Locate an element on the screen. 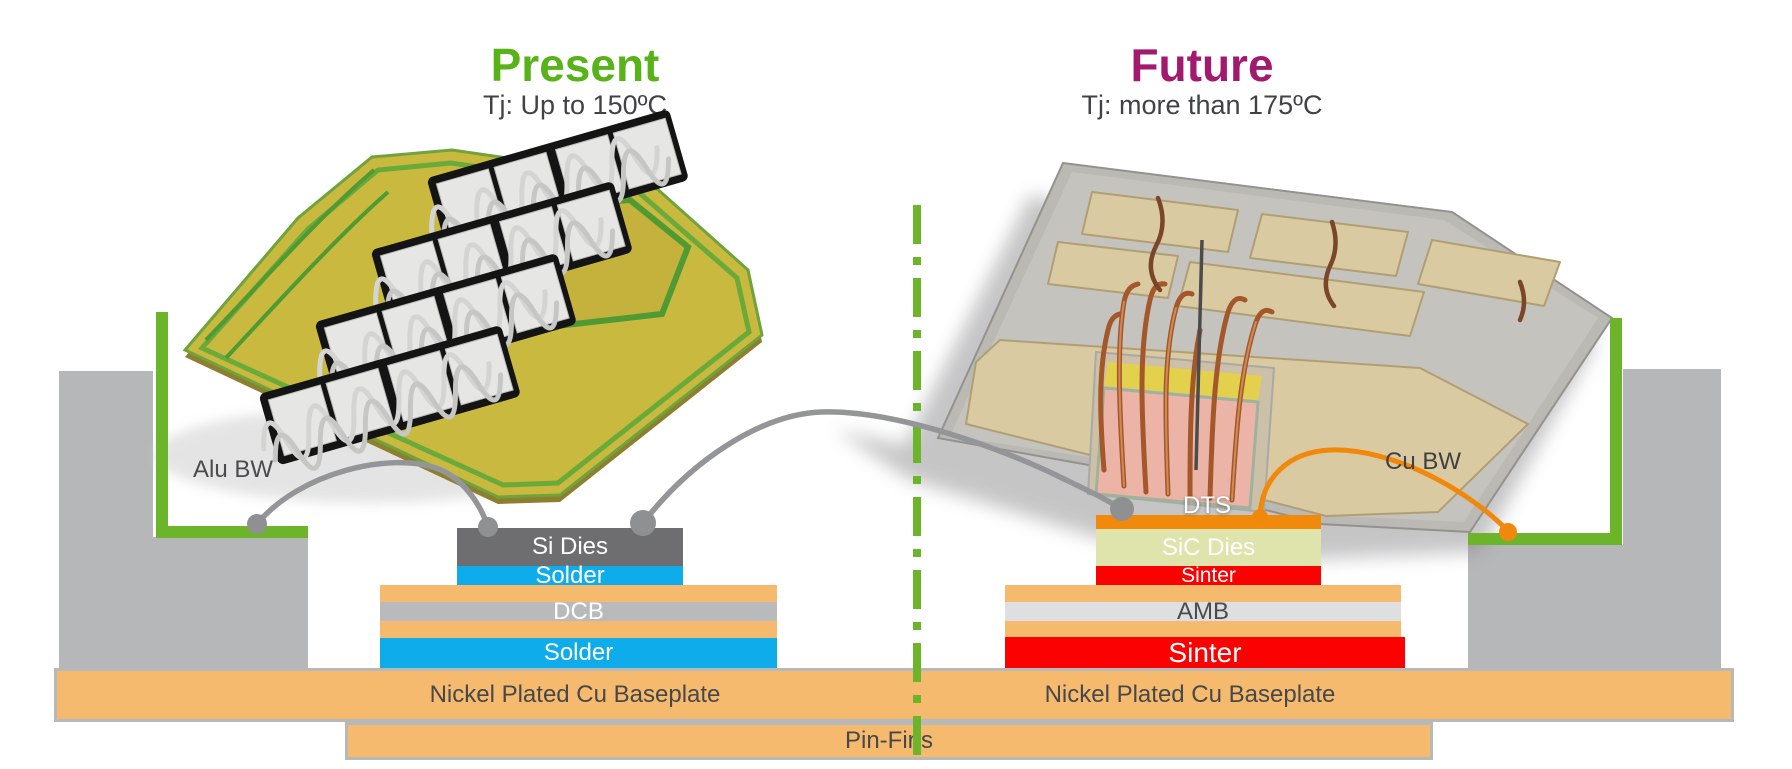 The width and height of the screenshot is (1792, 769). present-subtitle: Tj: Up to 150ºC is located at coordinates (575, 105).